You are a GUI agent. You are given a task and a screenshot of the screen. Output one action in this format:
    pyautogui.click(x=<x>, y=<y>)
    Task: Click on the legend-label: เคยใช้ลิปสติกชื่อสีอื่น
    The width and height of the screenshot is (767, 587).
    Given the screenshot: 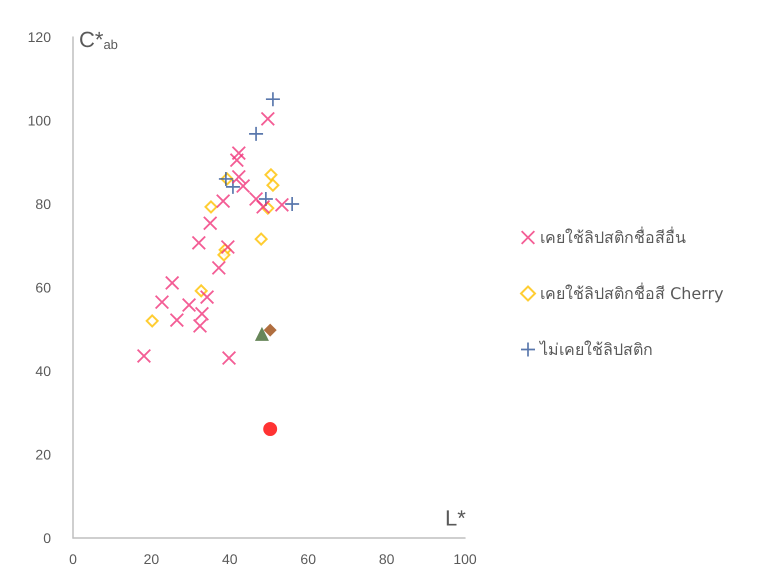 What is the action you would take?
    pyautogui.click(x=613, y=236)
    